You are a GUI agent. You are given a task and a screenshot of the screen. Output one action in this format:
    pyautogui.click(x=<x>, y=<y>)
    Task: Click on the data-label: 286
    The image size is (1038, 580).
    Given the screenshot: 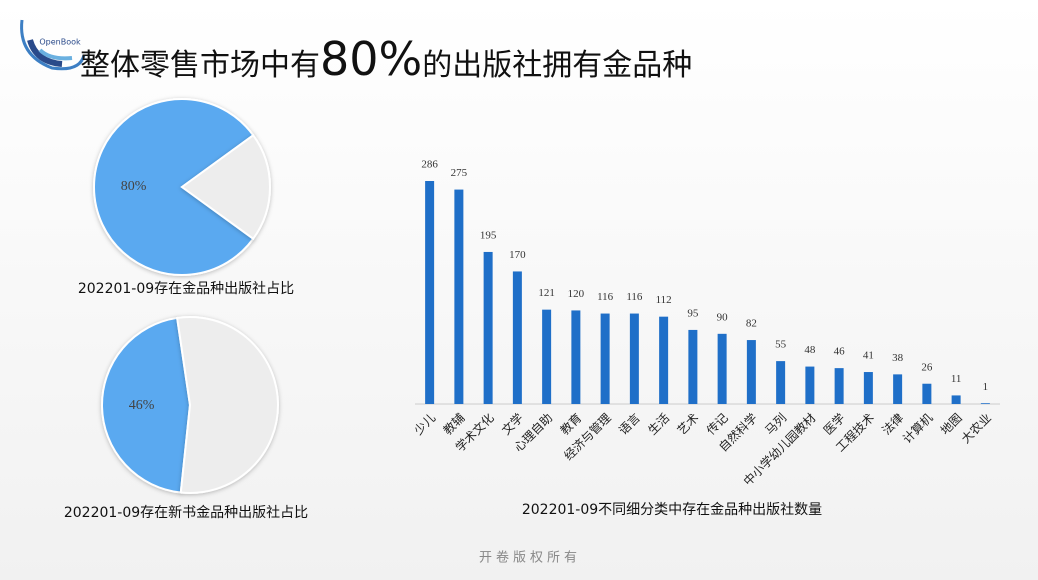 What is the action you would take?
    pyautogui.click(x=429, y=165)
    